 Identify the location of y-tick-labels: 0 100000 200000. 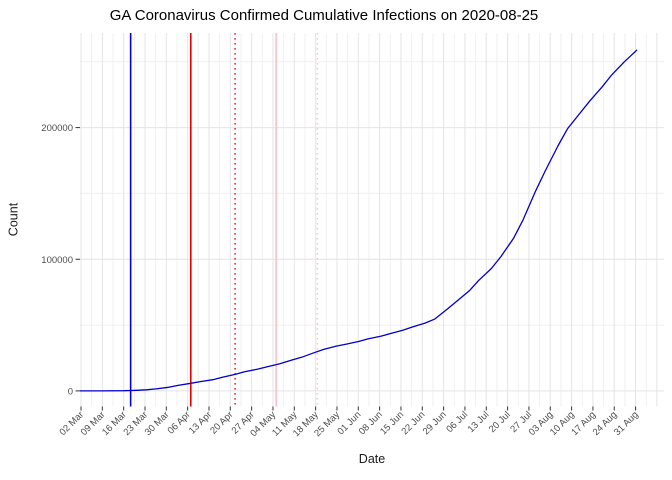
(57, 260).